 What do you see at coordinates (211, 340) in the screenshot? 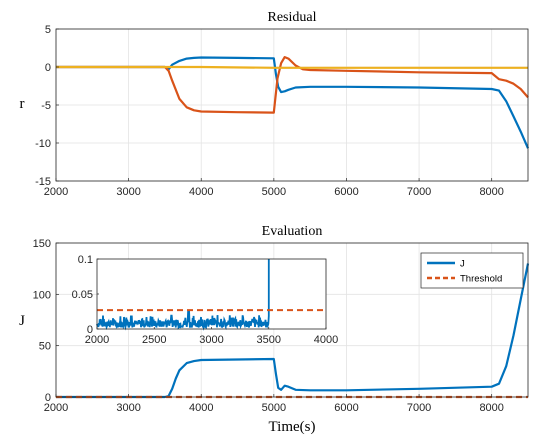
I see `inset-x-tick-label: 3000` at bounding box center [211, 340].